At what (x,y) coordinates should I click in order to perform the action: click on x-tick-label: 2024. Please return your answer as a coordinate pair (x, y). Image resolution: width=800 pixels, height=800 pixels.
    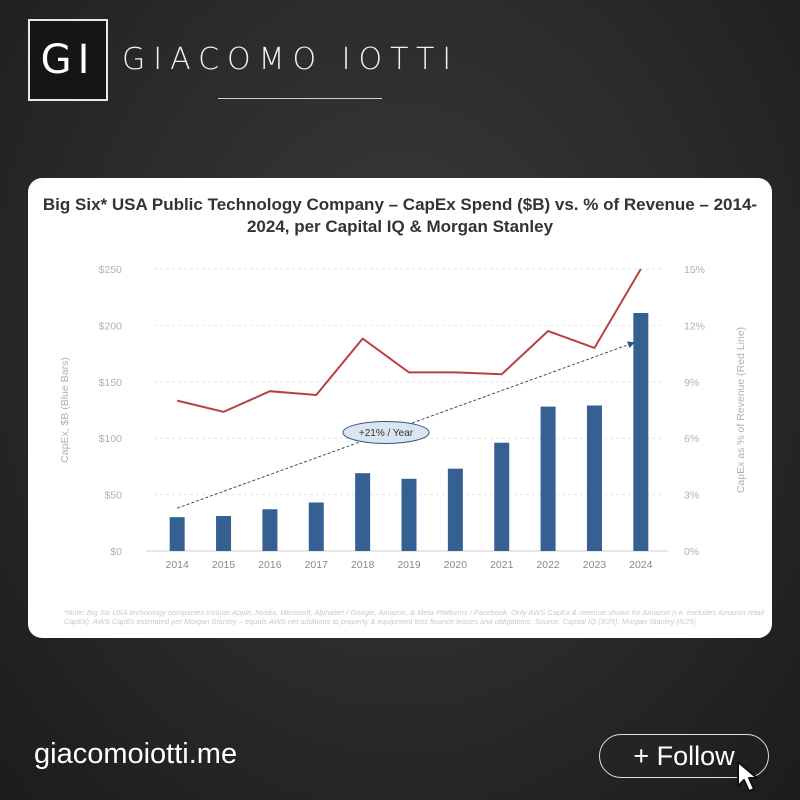
    Looking at the image, I should click on (641, 565).